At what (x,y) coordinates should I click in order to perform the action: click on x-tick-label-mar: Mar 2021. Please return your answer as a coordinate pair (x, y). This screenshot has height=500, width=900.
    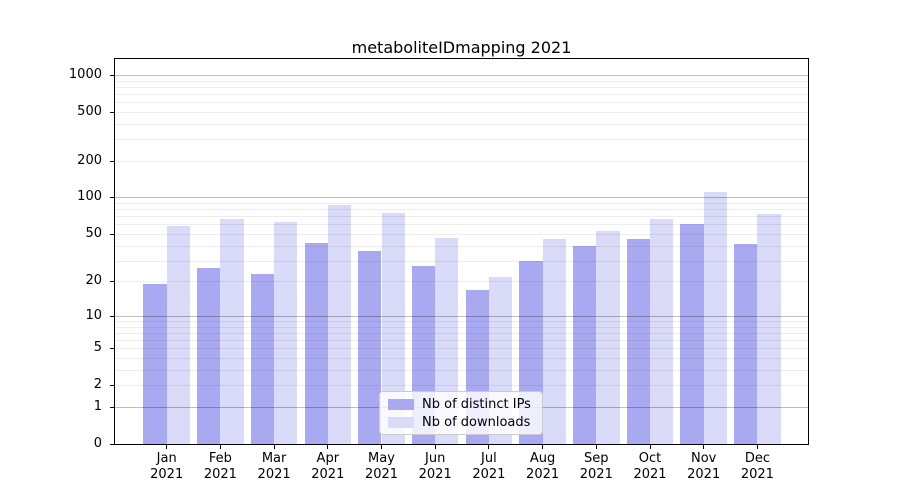
    Looking at the image, I should click on (274, 466).